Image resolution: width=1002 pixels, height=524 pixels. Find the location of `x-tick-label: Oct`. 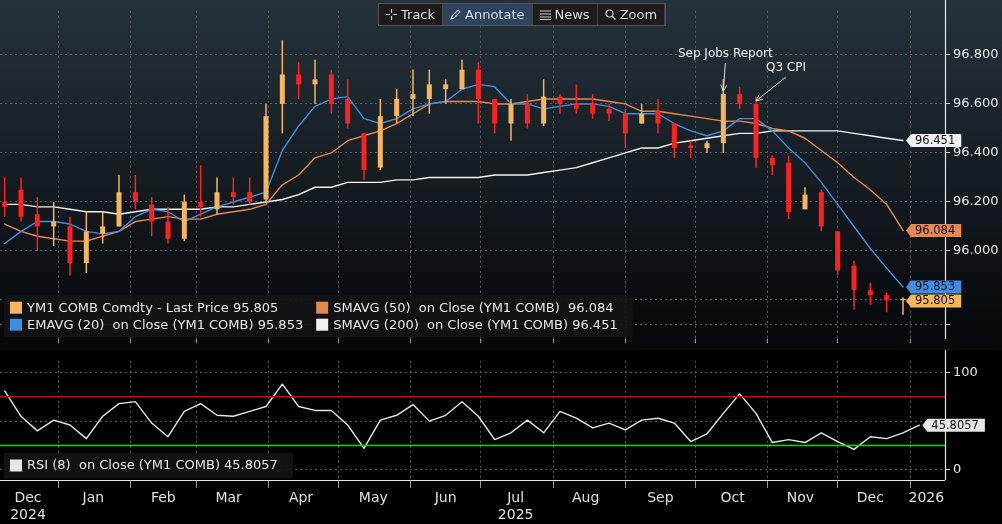

x-tick-label: Oct is located at coordinates (733, 497).